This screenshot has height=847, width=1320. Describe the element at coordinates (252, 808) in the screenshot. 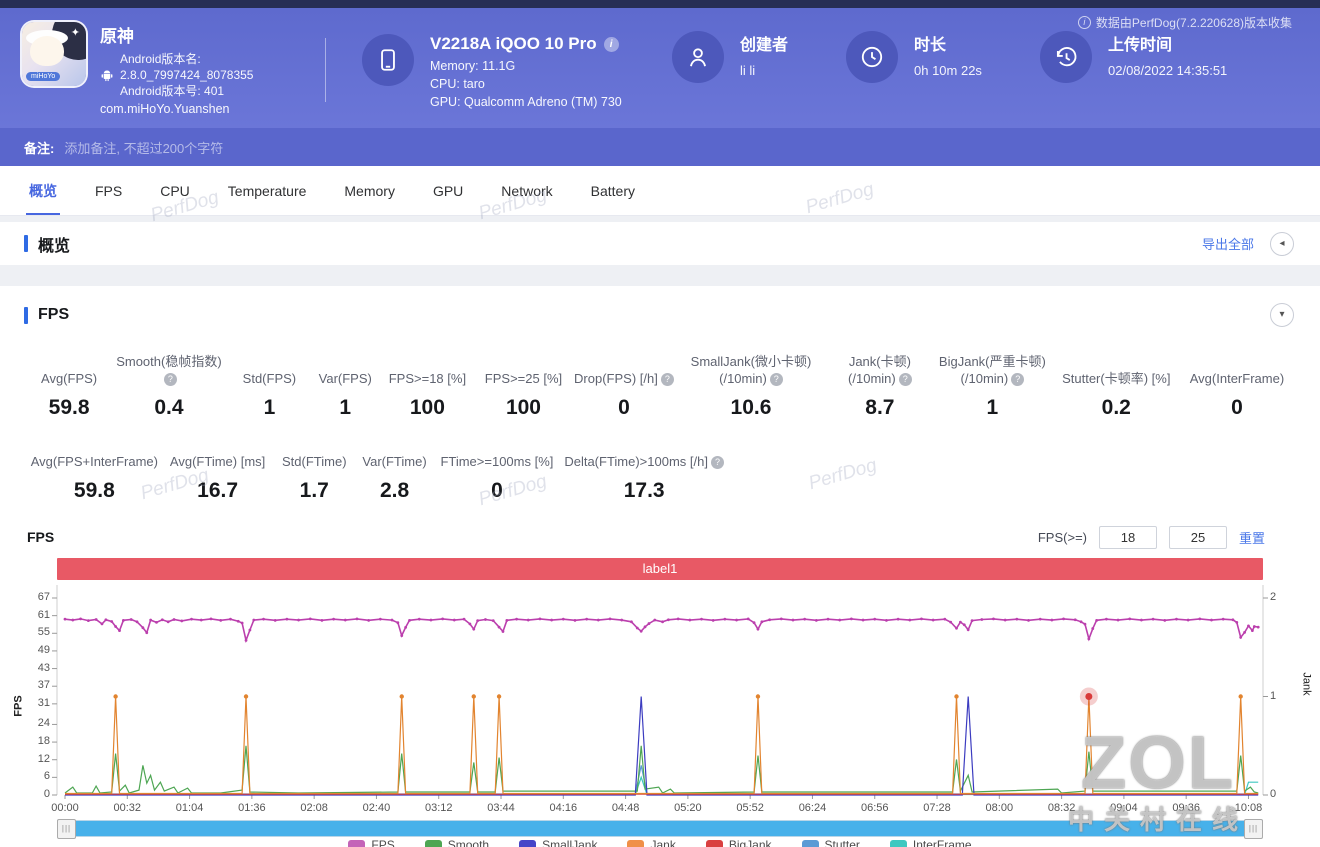

I see `x-axis-tick: 01:36` at that location.